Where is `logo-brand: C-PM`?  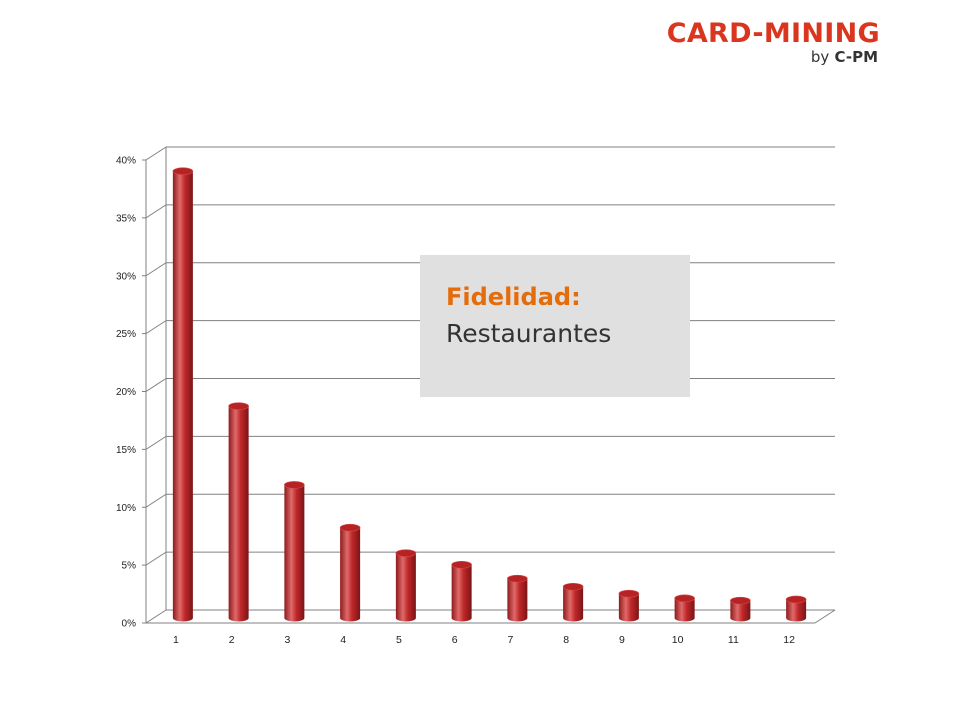 logo-brand: C-PM is located at coordinates (856, 57).